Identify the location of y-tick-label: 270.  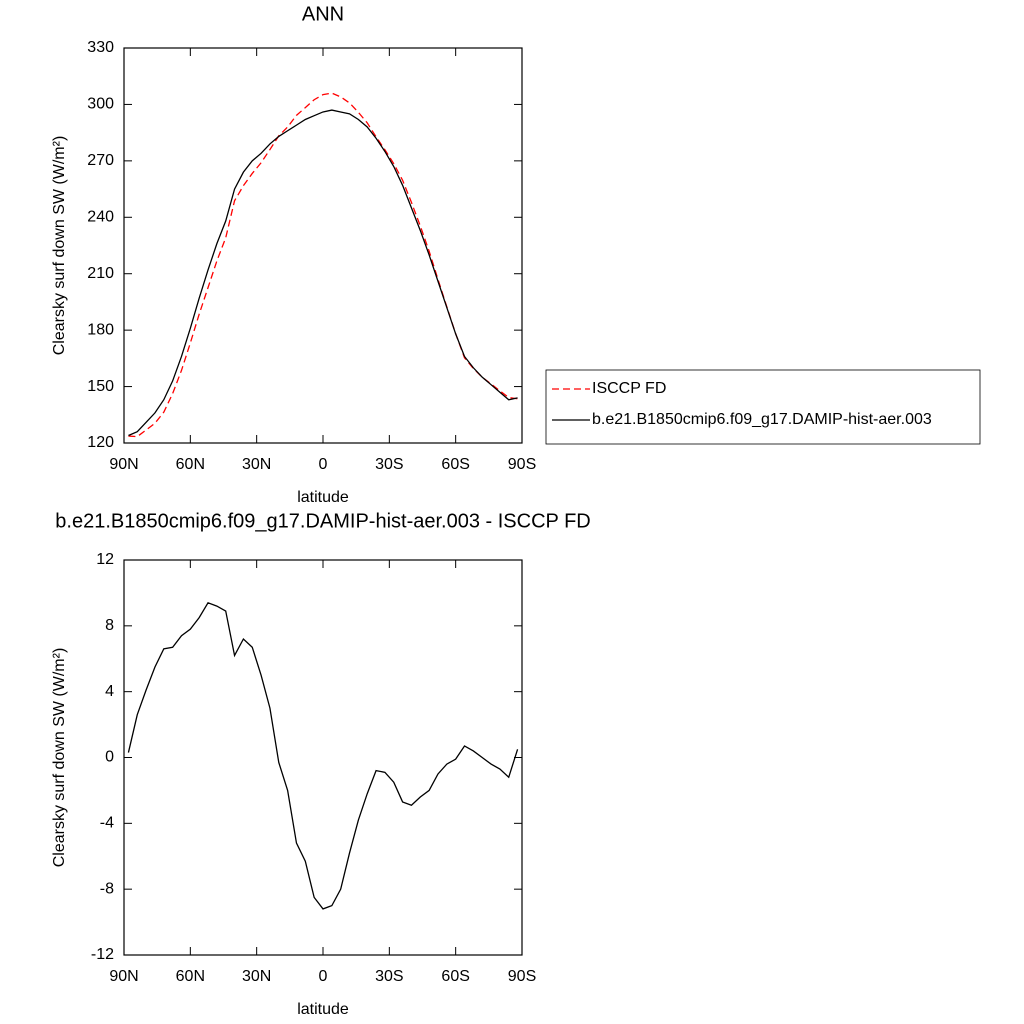
(100, 160).